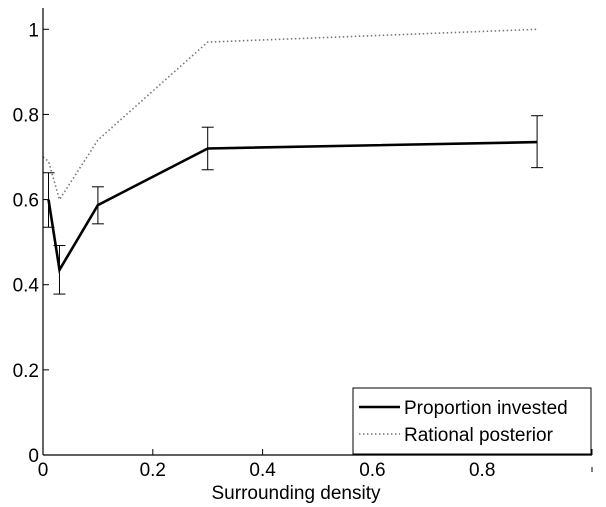 The width and height of the screenshot is (606, 507). I want to click on x-tick-label: 0.2, so click(153, 470).